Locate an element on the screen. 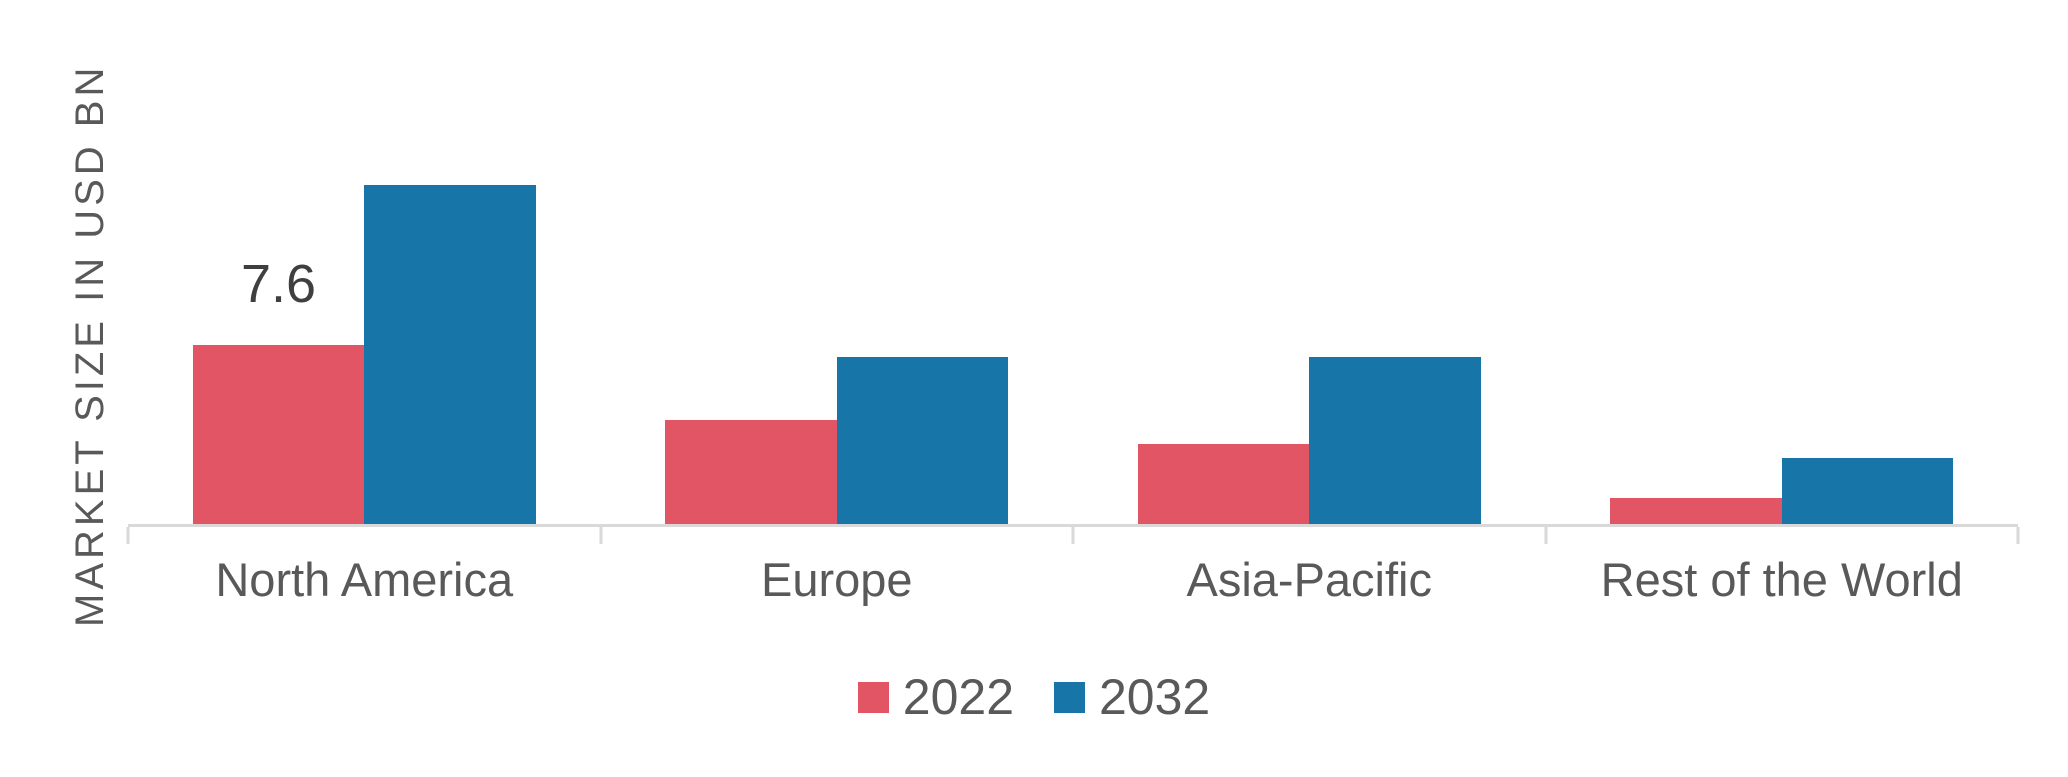 This screenshot has width=2068, height=777. category-label: North America is located at coordinates (364, 579).